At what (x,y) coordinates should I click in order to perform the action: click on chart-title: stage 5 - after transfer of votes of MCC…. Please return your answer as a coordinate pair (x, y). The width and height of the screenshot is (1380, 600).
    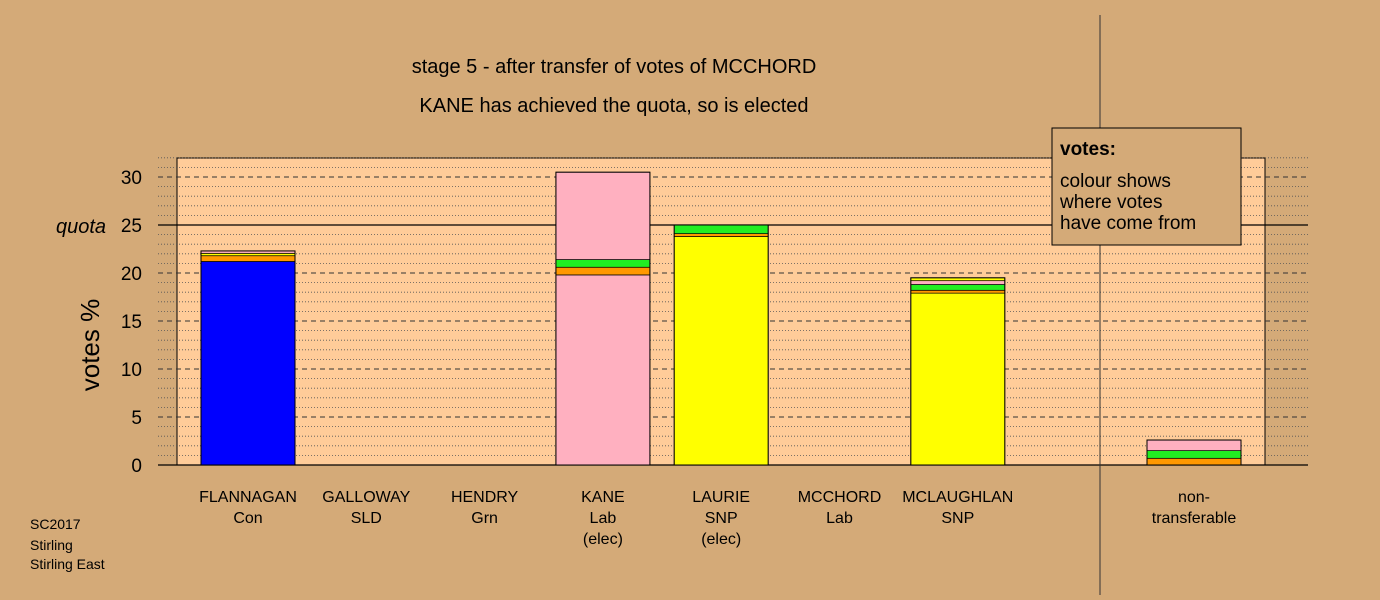
    Looking at the image, I should click on (614, 67).